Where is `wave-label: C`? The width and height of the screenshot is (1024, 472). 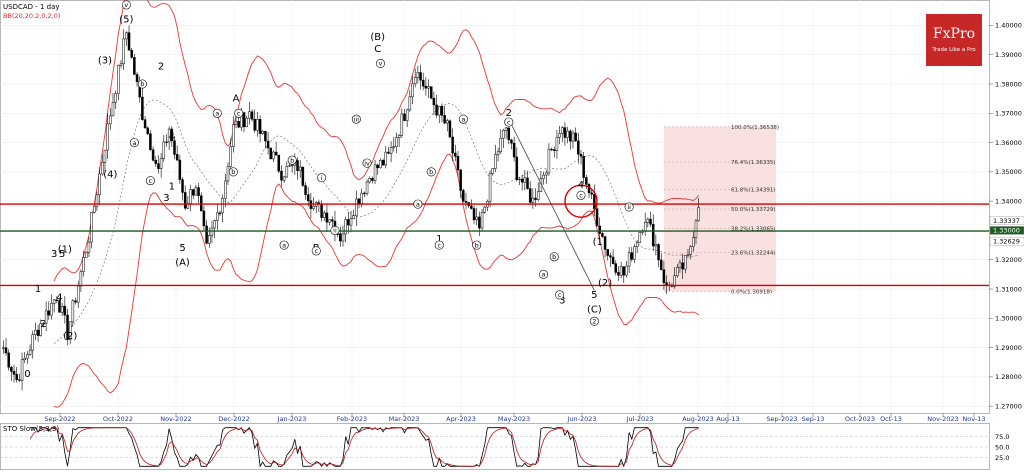 wave-label: C is located at coordinates (377, 49).